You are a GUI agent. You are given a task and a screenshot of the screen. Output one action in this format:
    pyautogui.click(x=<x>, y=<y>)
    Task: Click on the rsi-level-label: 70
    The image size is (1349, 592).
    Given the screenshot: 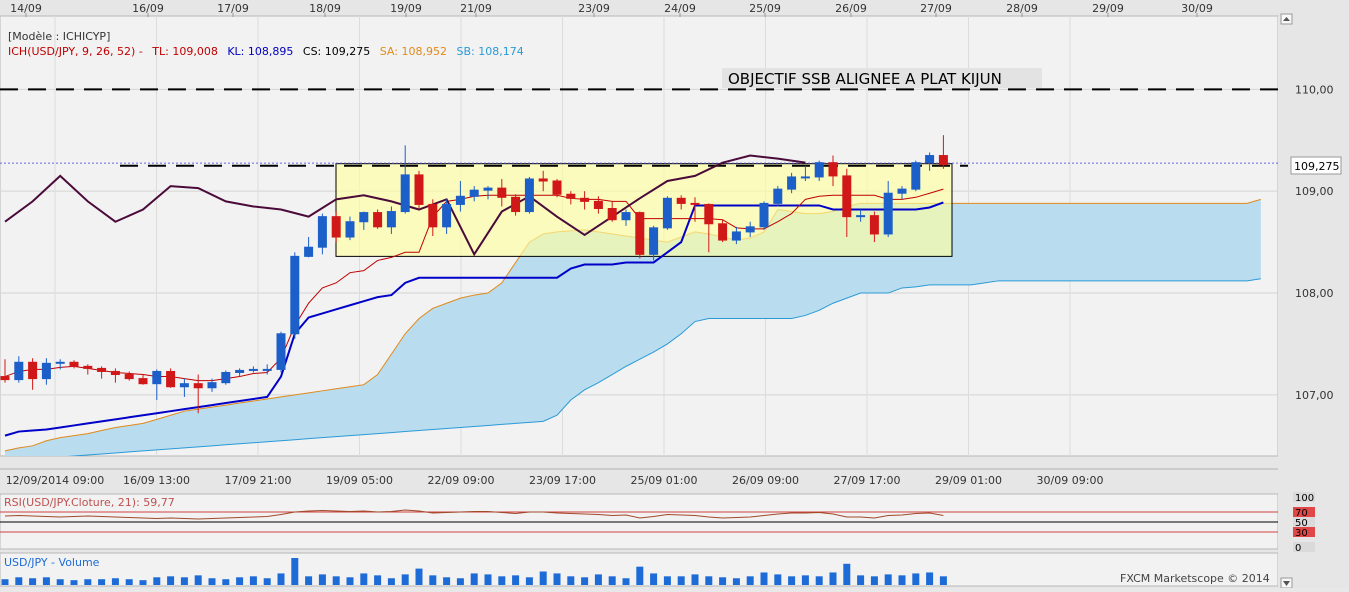 What is the action you would take?
    pyautogui.click(x=1301, y=513)
    